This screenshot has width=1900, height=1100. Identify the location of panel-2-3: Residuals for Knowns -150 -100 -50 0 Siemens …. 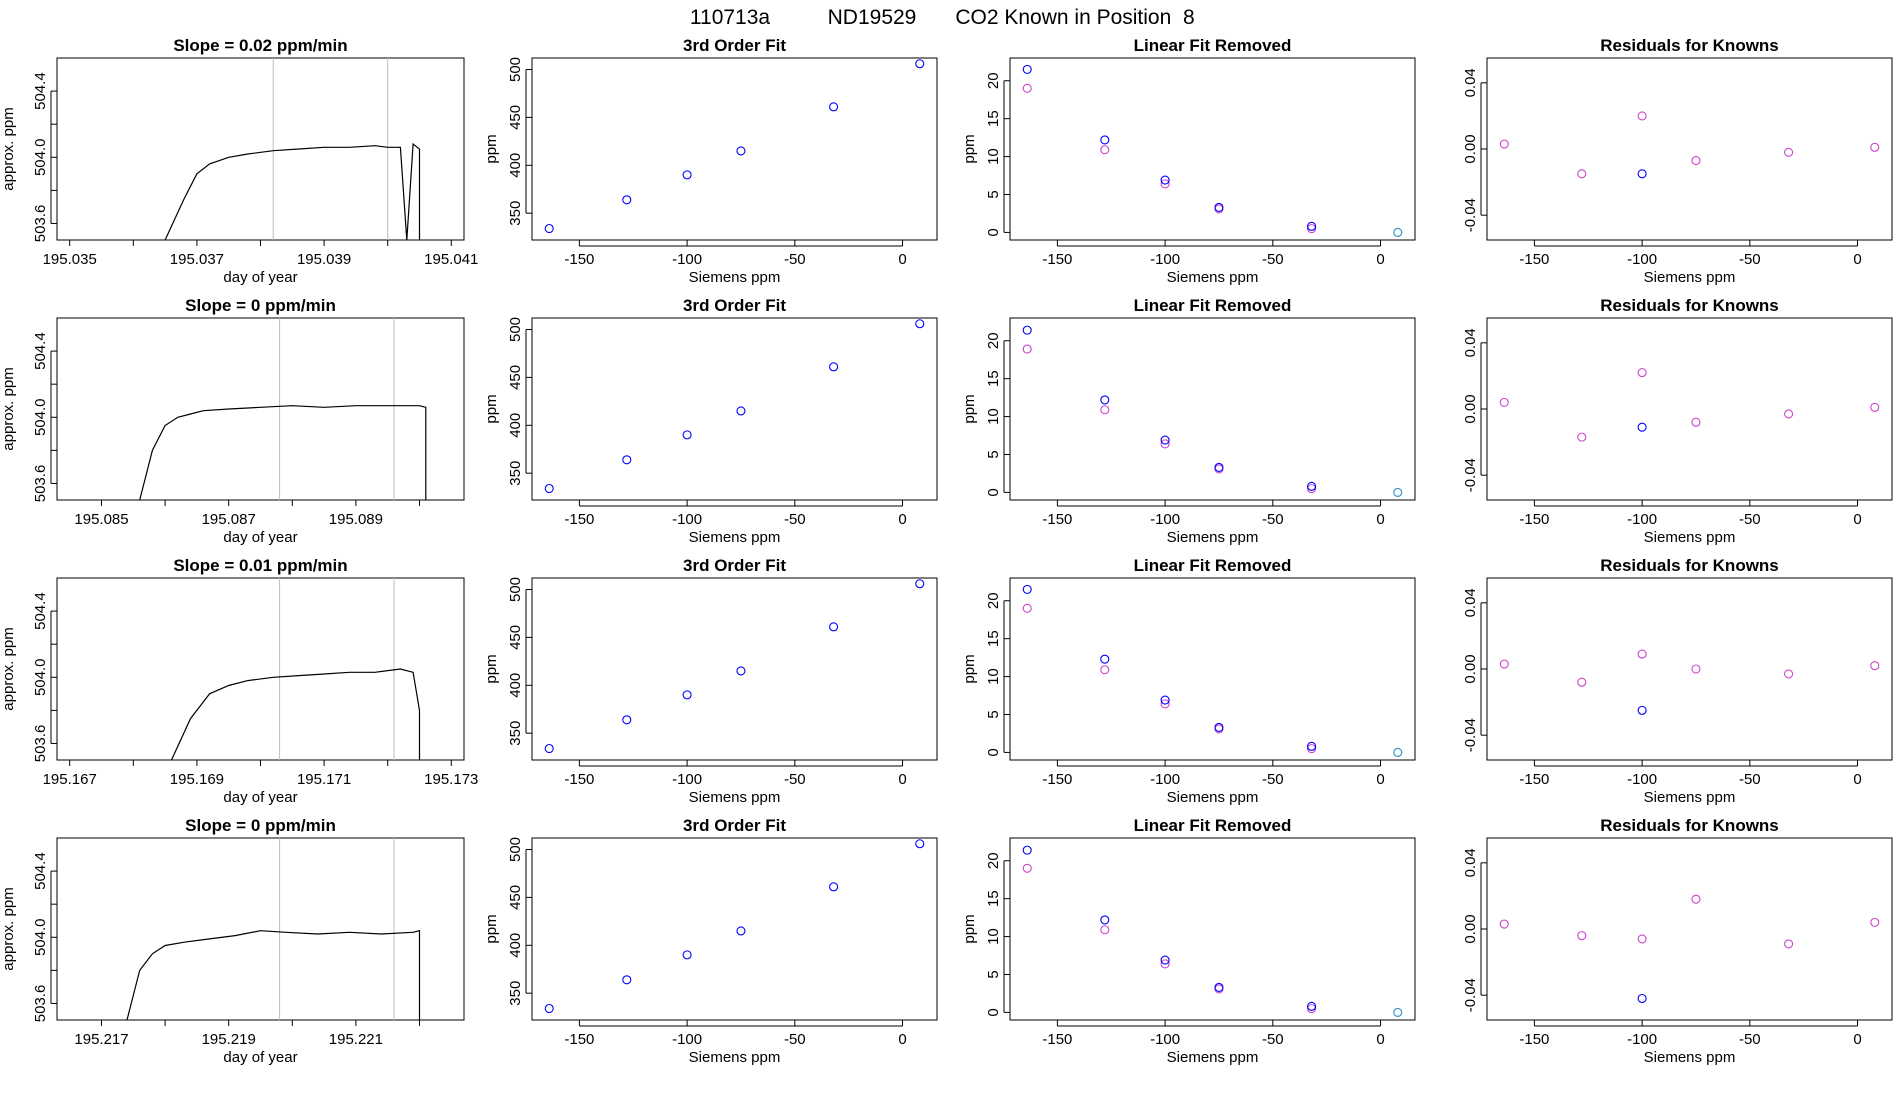
(1677, 681).